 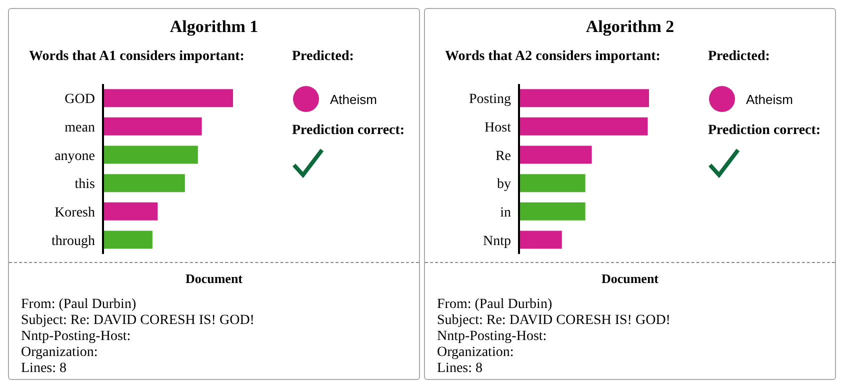 I want to click on chart-subtitle: Words that A2 considers important:, so click(x=552, y=57).